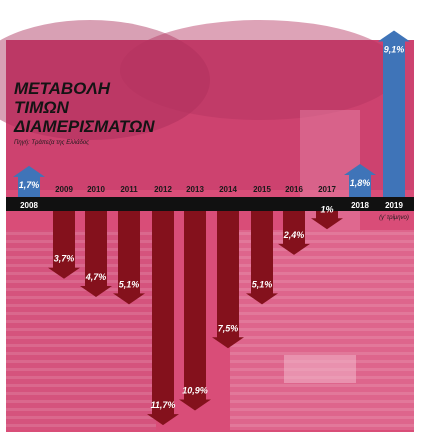 This screenshot has width=426, height=440. I want to click on year-label-2009: 2009, so click(64, 189).